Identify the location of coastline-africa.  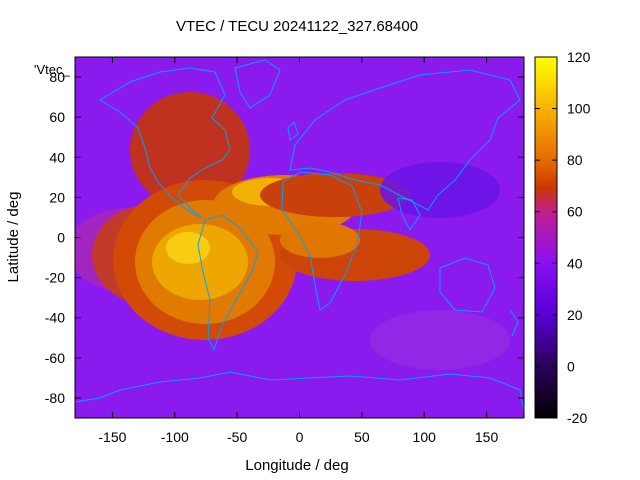
(322, 241).